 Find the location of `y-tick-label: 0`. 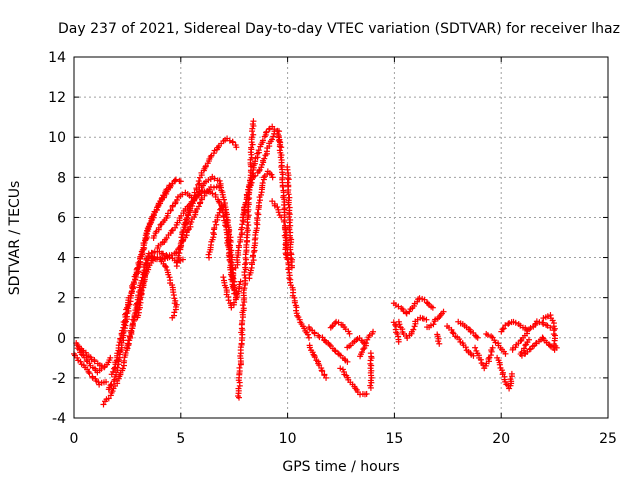

y-tick-label: 0 is located at coordinates (61, 339).